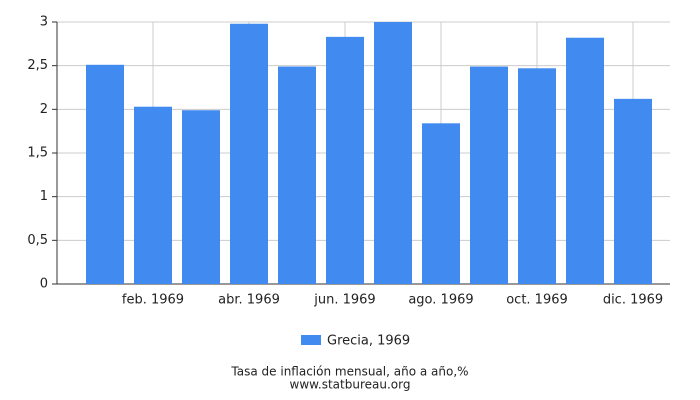 Image resolution: width=700 pixels, height=400 pixels. Describe the element at coordinates (349, 372) in the screenshot. I see `footer-title: Tasa de inflación mensual, año a año,%` at that location.